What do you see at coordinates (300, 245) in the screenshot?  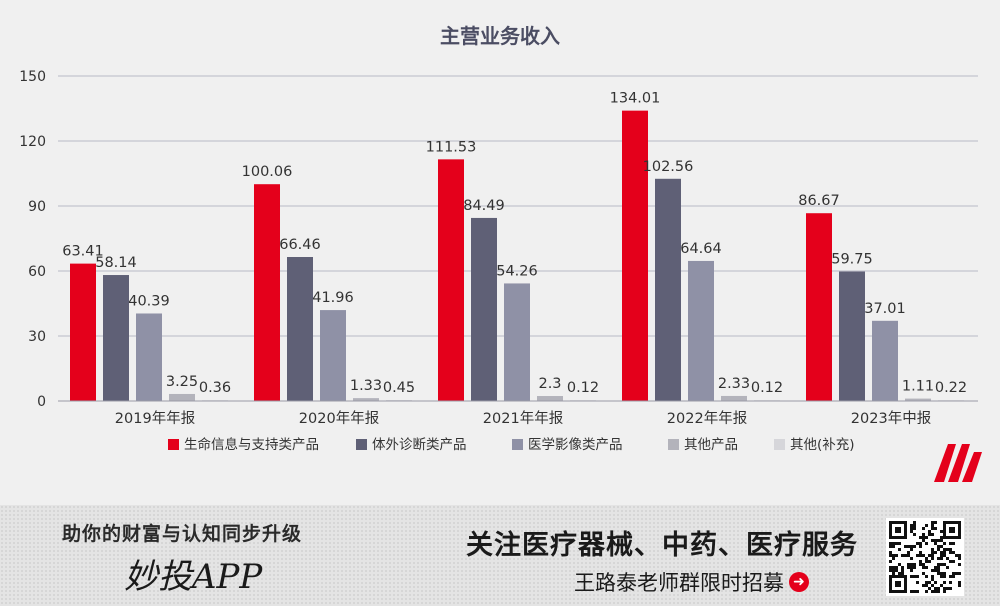 I see `data-label: 66.46` at bounding box center [300, 245].